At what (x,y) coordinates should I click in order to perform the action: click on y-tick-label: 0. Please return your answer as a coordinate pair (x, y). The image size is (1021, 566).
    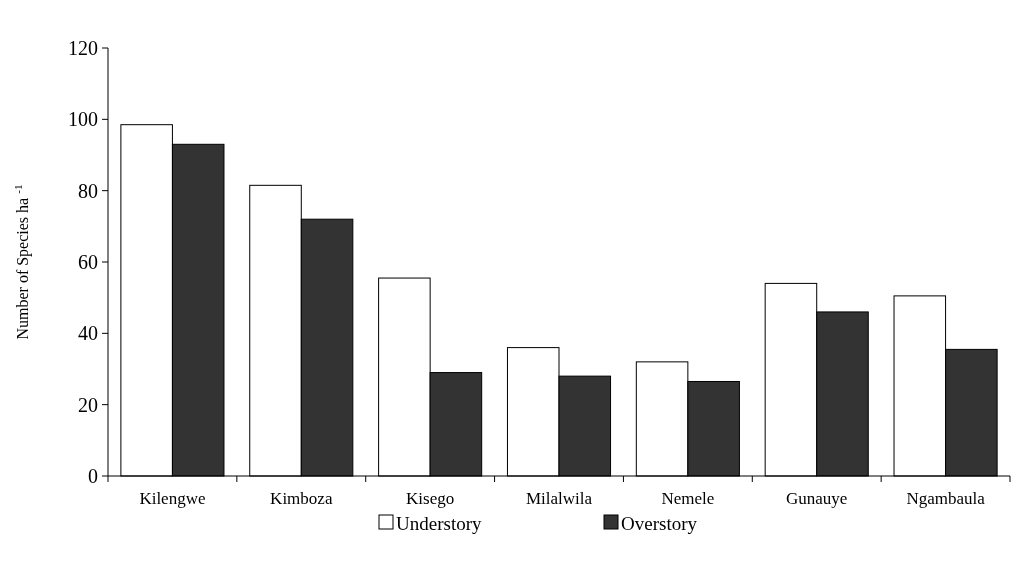
    Looking at the image, I should click on (93, 476).